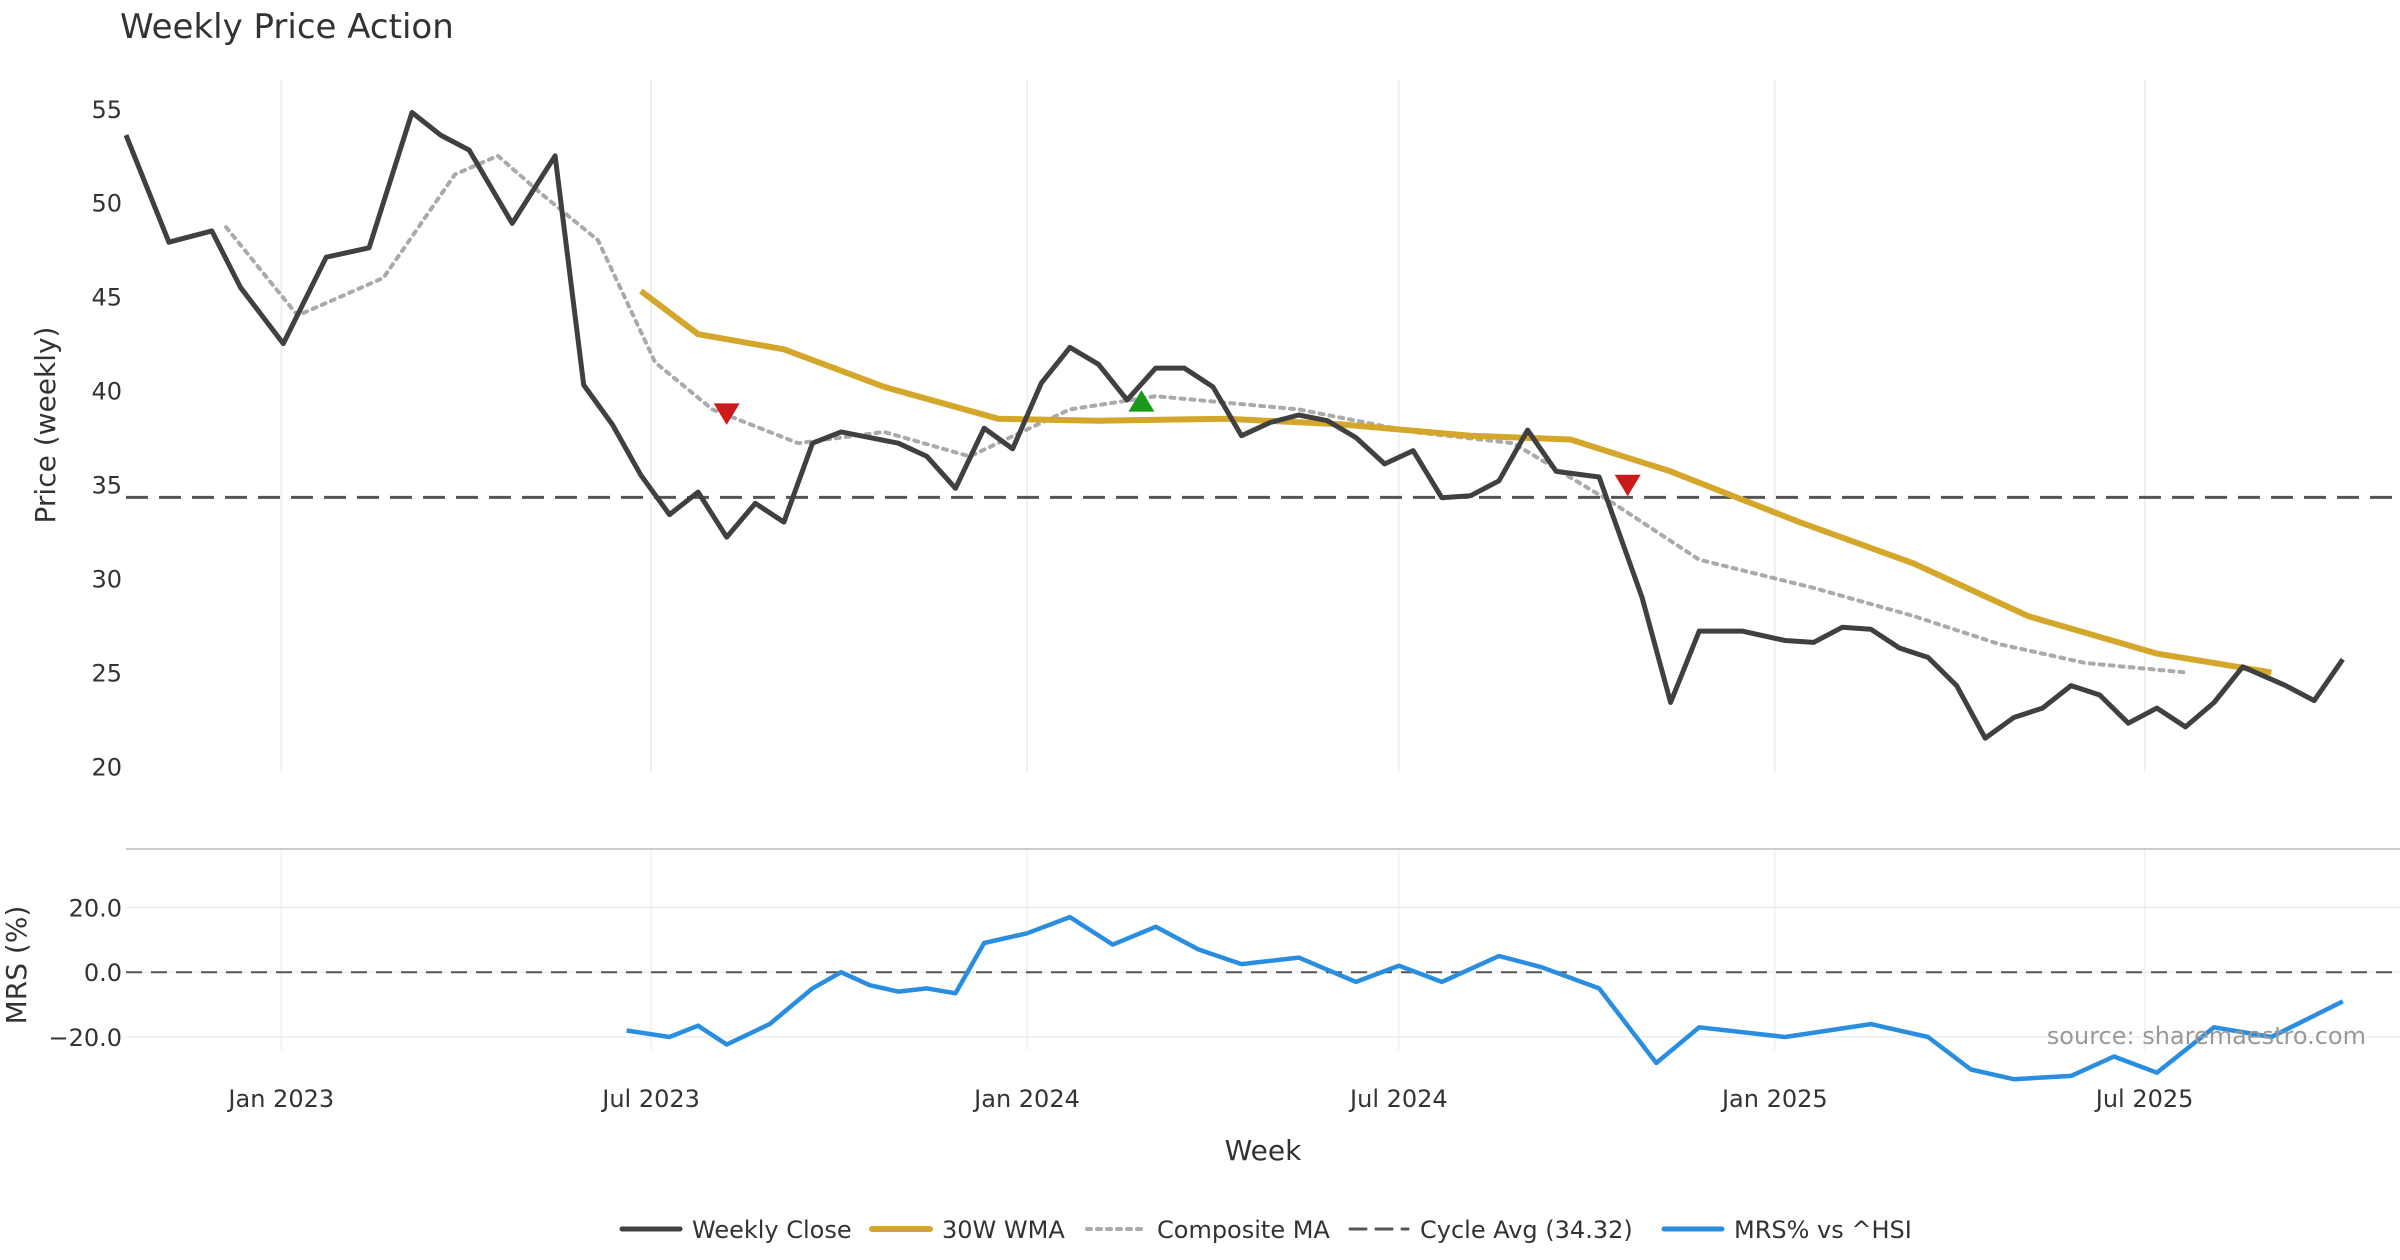  I want to click on legend-label: MRS% vs ^HSI, so click(1823, 1230).